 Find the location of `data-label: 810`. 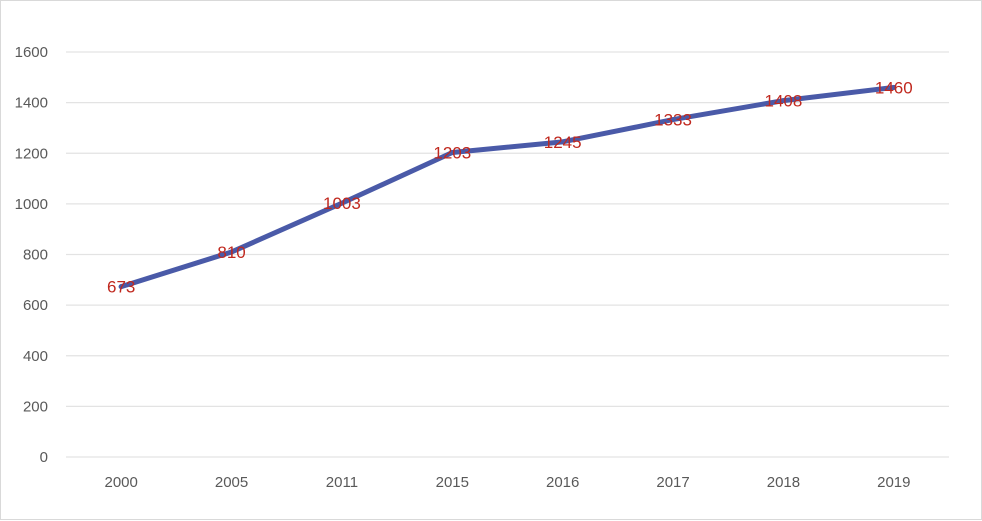

data-label: 810 is located at coordinates (231, 252).